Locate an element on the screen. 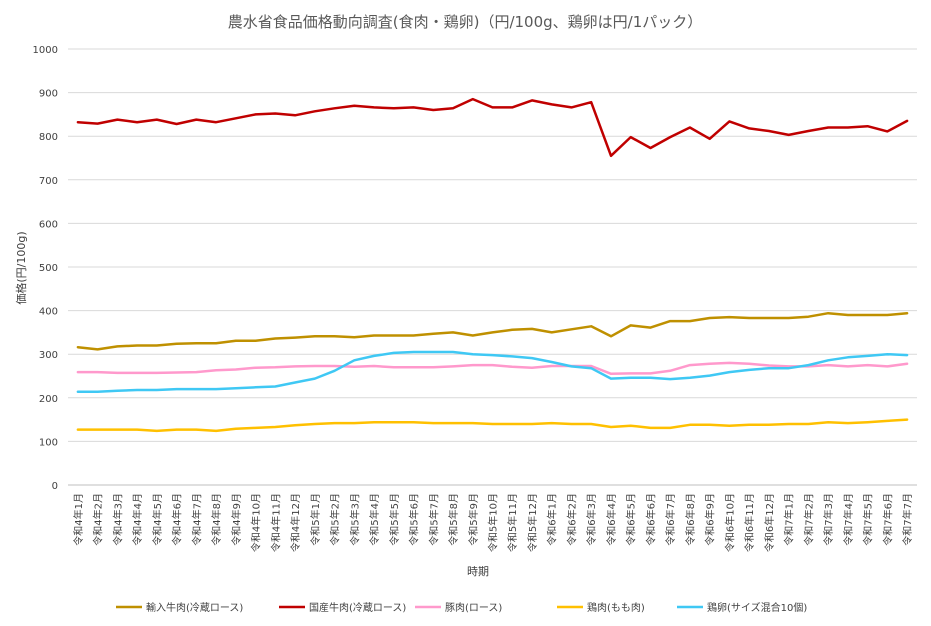  y-axis-title: 価格(円/100g) is located at coordinates (21, 267).